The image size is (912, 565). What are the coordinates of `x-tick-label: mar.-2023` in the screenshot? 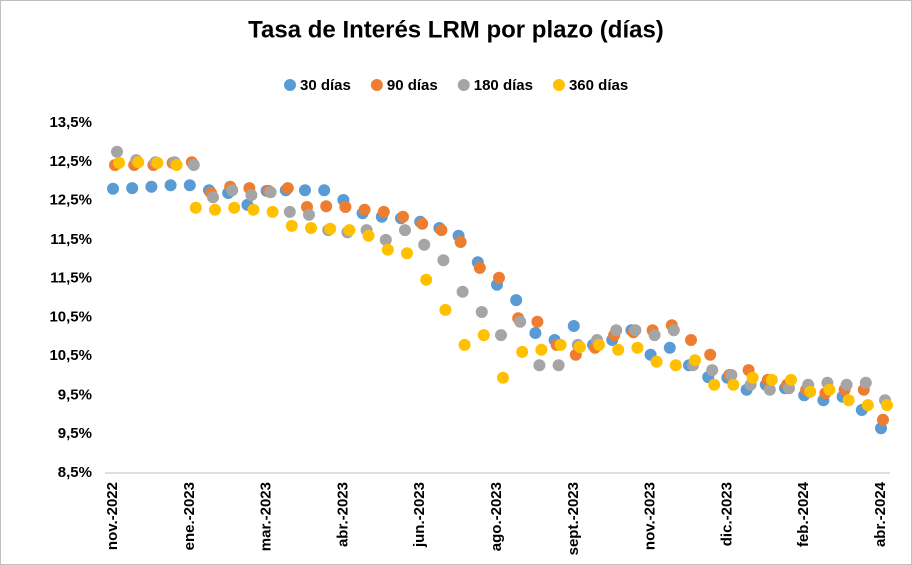 It's located at (266, 516).